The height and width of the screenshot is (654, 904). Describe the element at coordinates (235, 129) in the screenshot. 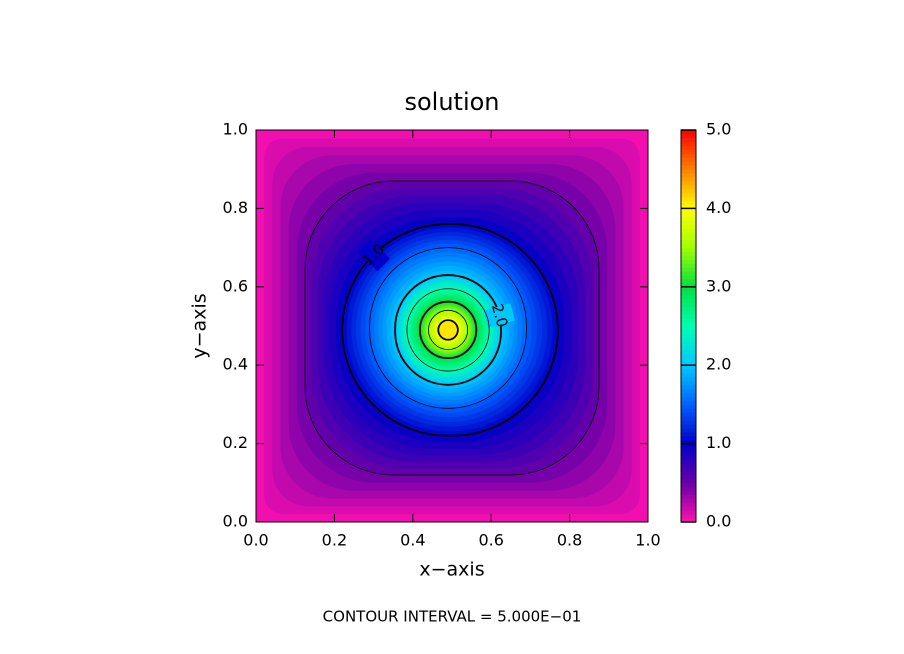

I see `y-tick-label: 1.0` at that location.